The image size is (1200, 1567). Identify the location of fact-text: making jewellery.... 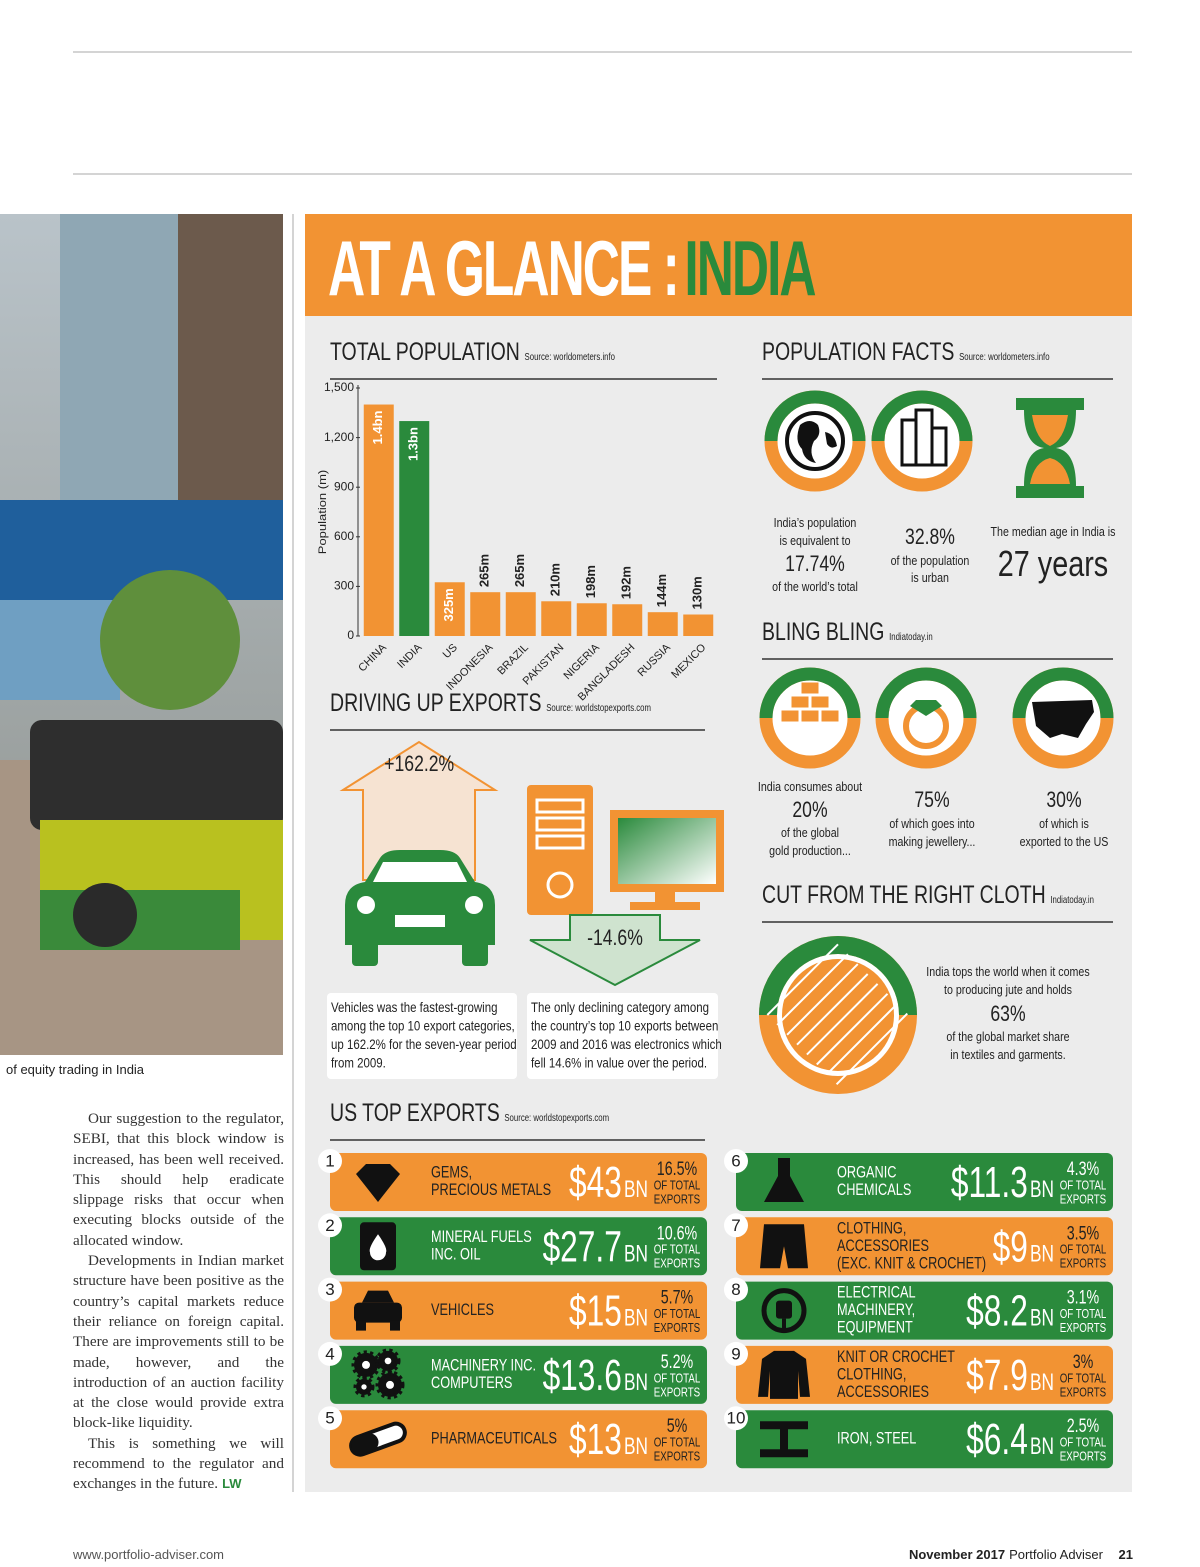
(932, 841).